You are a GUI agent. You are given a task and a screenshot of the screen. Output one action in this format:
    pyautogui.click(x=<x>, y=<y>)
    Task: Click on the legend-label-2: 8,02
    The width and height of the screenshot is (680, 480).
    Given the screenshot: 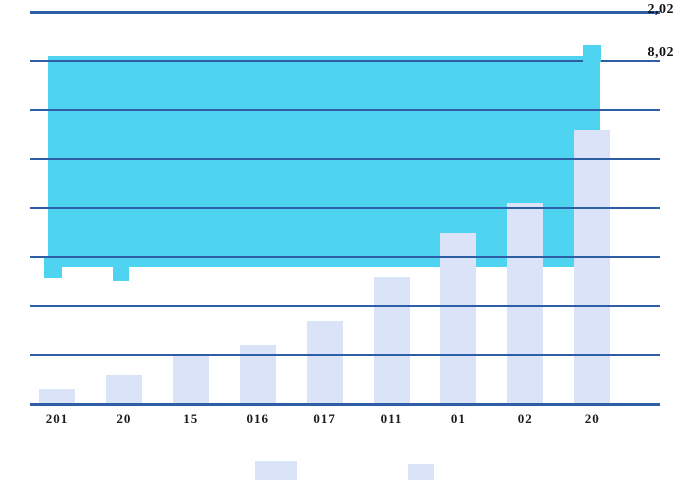 What is the action you would take?
    pyautogui.click(x=660, y=52)
    